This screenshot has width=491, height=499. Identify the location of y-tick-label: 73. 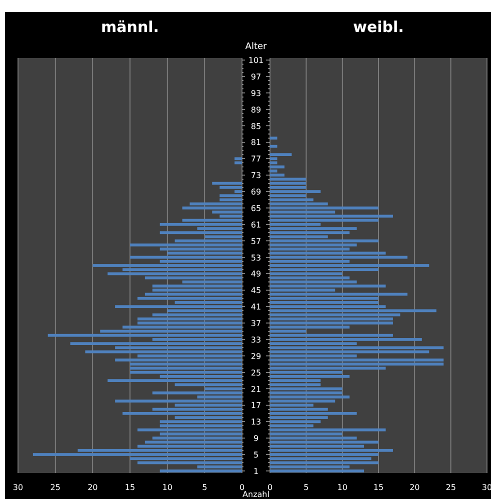
(256, 175).